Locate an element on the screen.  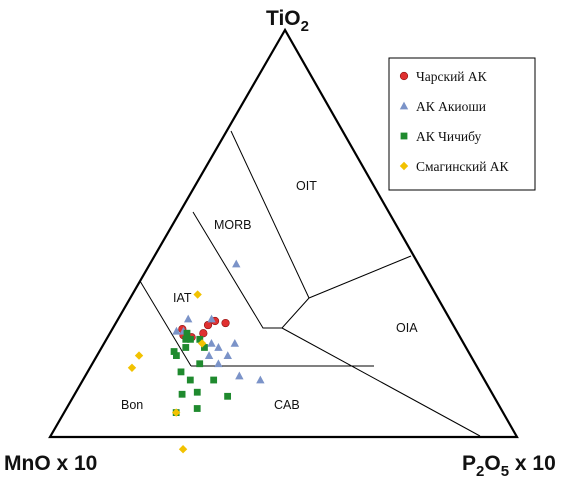
legend-box is located at coordinates (462, 124).